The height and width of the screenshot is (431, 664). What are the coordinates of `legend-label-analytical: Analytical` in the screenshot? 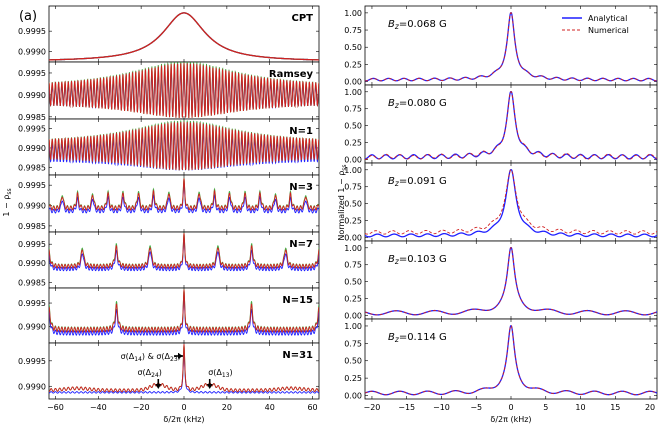 It's located at (607, 18).